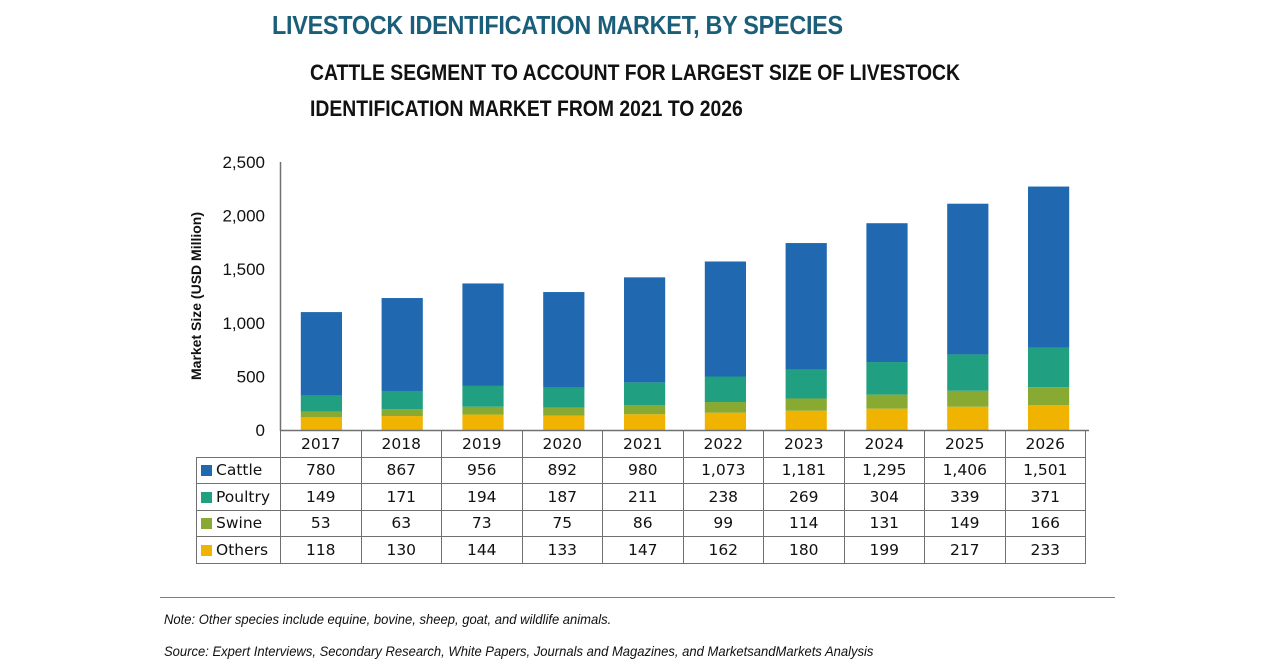  Describe the element at coordinates (884, 497) in the screenshot. I see `table-cell: 304` at that location.